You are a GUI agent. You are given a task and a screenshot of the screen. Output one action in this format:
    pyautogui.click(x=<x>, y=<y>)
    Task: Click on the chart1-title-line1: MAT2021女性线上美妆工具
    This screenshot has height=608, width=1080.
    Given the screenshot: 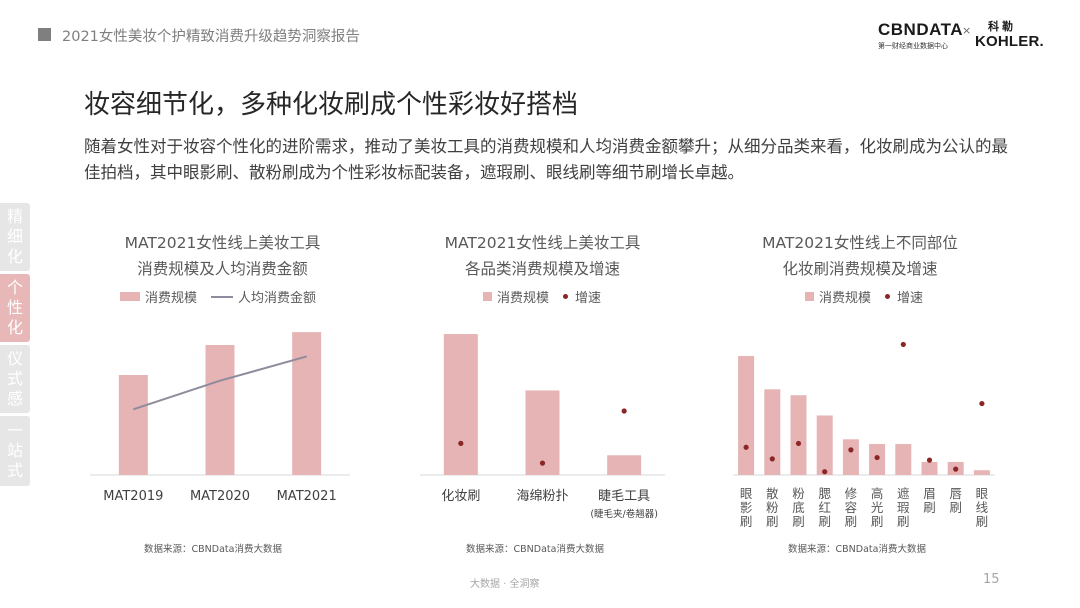 What is the action you would take?
    pyautogui.click(x=222, y=243)
    